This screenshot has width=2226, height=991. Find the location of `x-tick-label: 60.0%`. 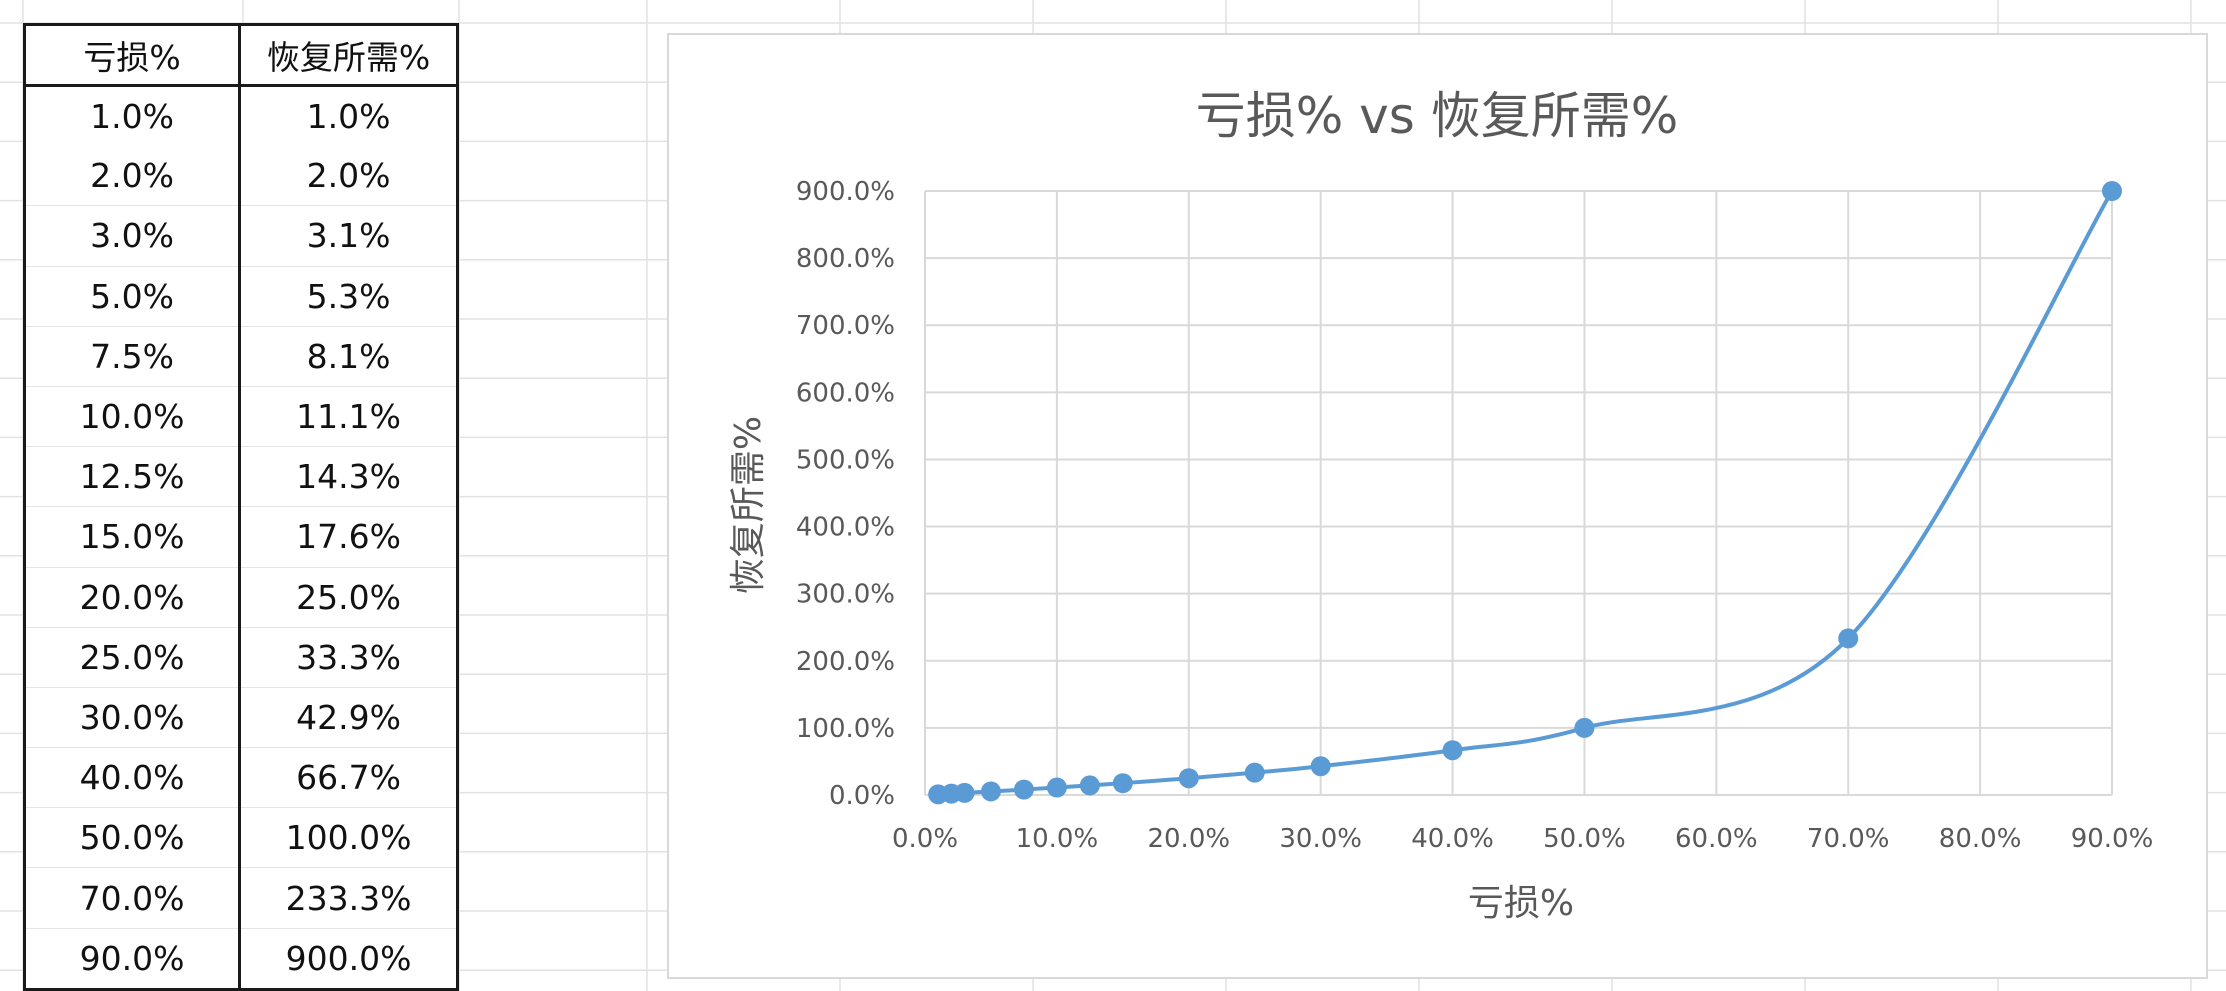

x-tick-label: 60.0% is located at coordinates (1716, 839).